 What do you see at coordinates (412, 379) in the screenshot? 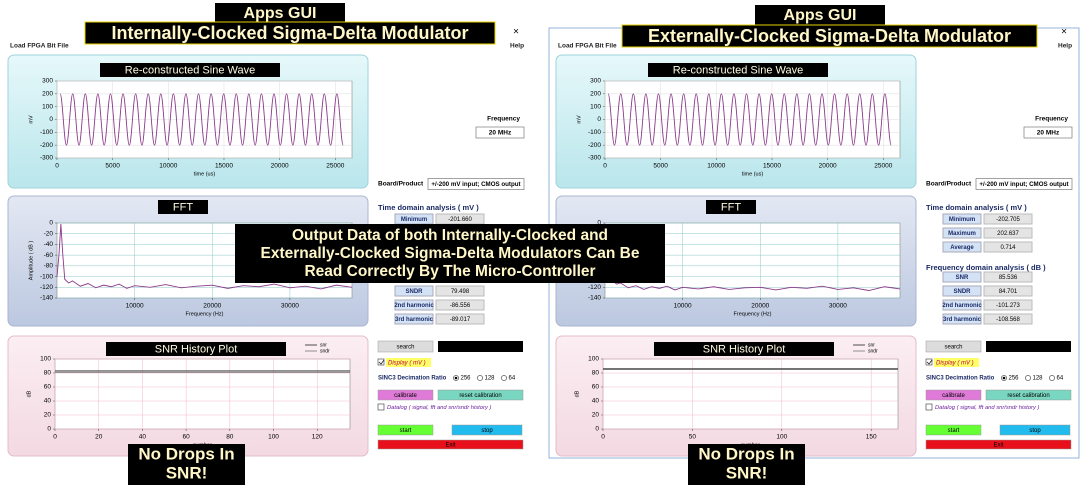
I see `sinc-label: SINC3 Decimation Ratio` at bounding box center [412, 379].